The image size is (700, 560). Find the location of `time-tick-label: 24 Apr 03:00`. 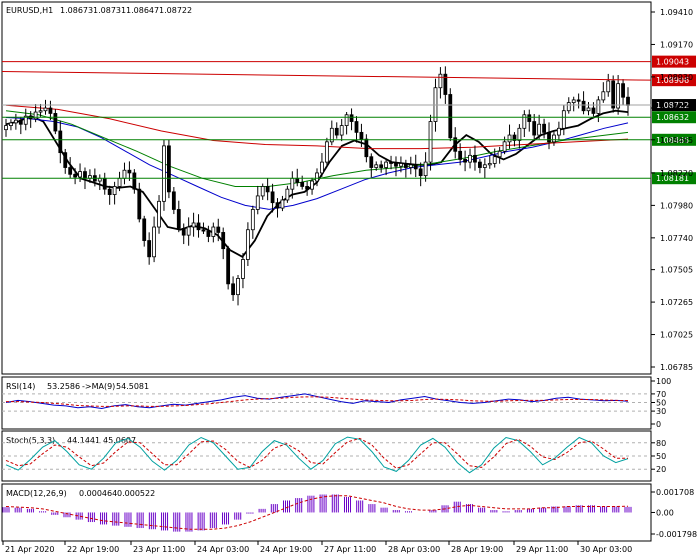

time-tick-label: 24 Apr 03:00 is located at coordinates (223, 549).